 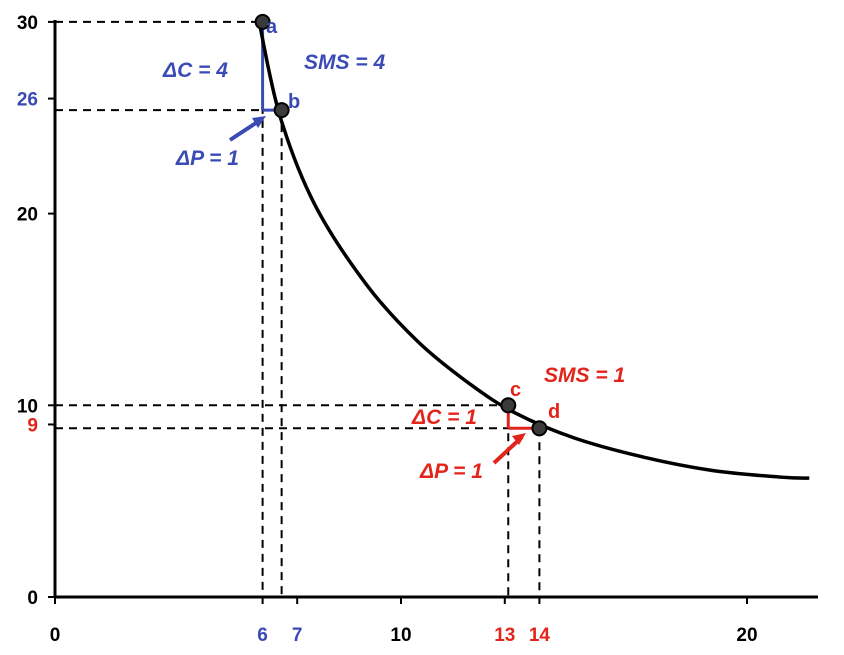 I want to click on y-tick-label: 20, so click(x=27, y=215).